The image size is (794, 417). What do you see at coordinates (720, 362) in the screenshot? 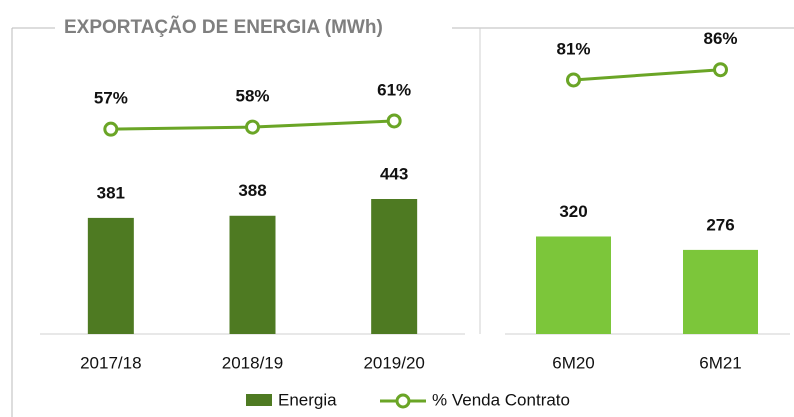
I see `x-tick-label: 6M21` at bounding box center [720, 362].